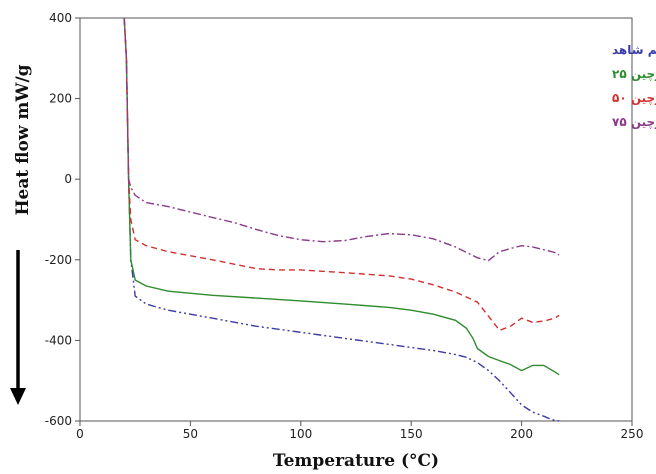  I want to click on y-tick-label: 400, so click(60, 18).